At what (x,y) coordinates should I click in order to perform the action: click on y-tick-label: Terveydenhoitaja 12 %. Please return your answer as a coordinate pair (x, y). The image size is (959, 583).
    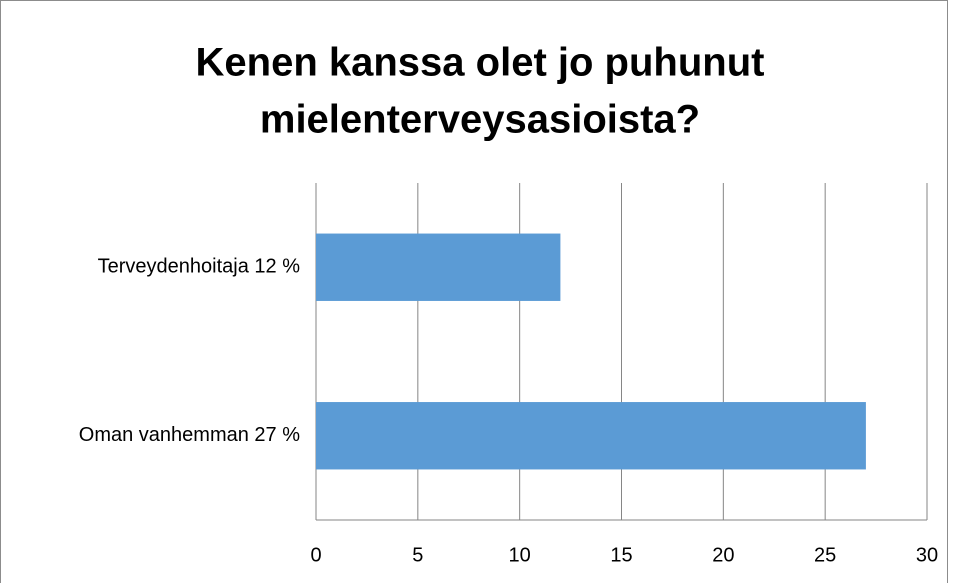
    Looking at the image, I should click on (199, 267).